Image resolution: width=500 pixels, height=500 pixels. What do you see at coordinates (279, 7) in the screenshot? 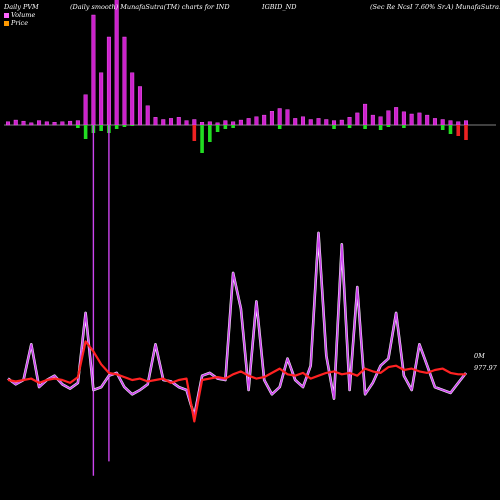
I see `header-ticker: IGBID_ND` at bounding box center [279, 7].